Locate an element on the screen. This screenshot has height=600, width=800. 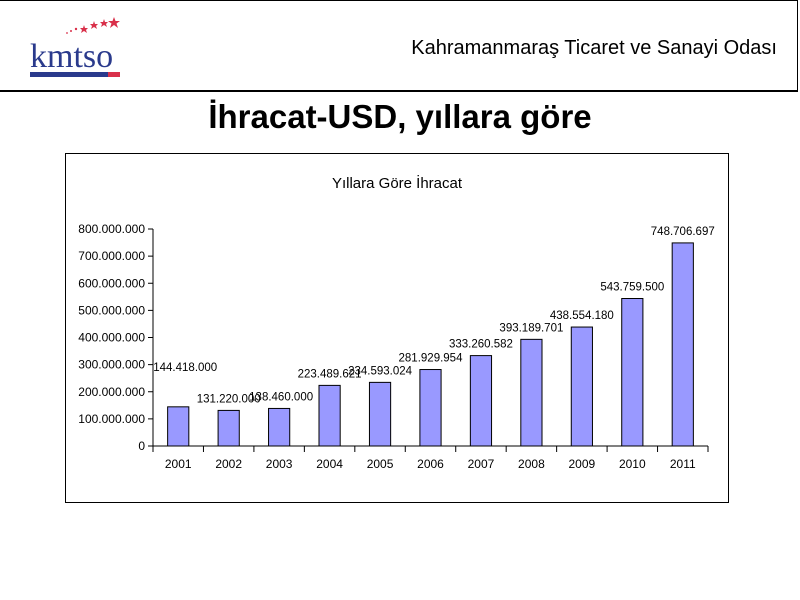
slide-title: İhracat-USD, yıllara göre is located at coordinates (400, 116).